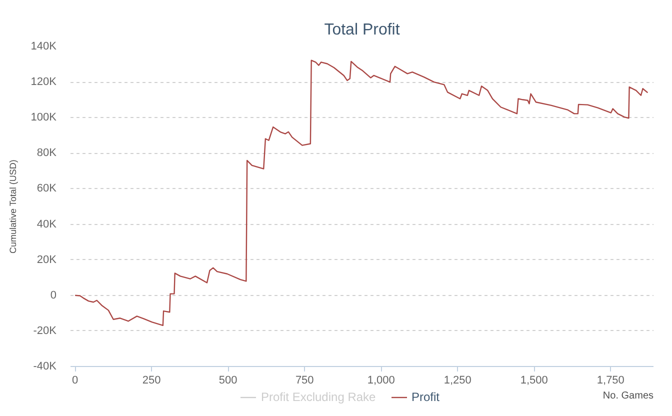  What do you see at coordinates (47, 224) in the screenshot?
I see `y-tick-label: 40K` at bounding box center [47, 224].